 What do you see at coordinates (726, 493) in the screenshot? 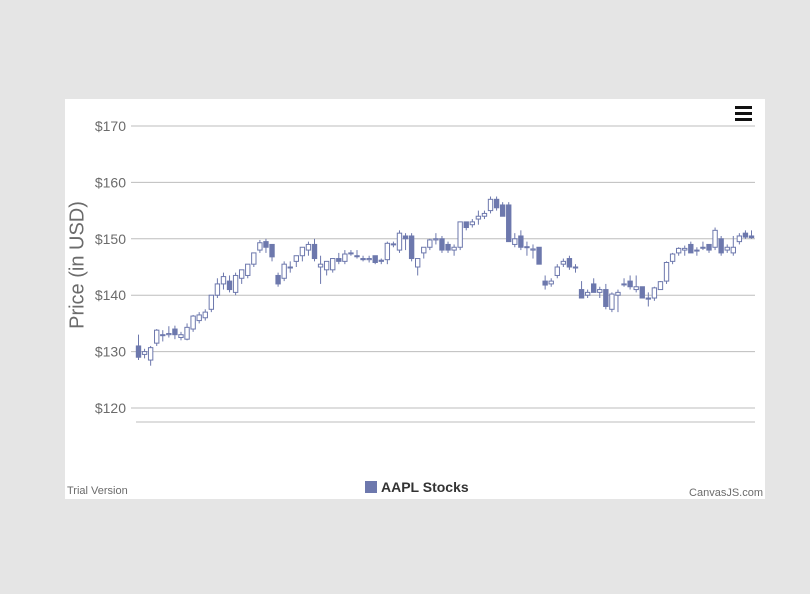
I see `canvasjs-credit-link: CanvasJS.com` at bounding box center [726, 493].